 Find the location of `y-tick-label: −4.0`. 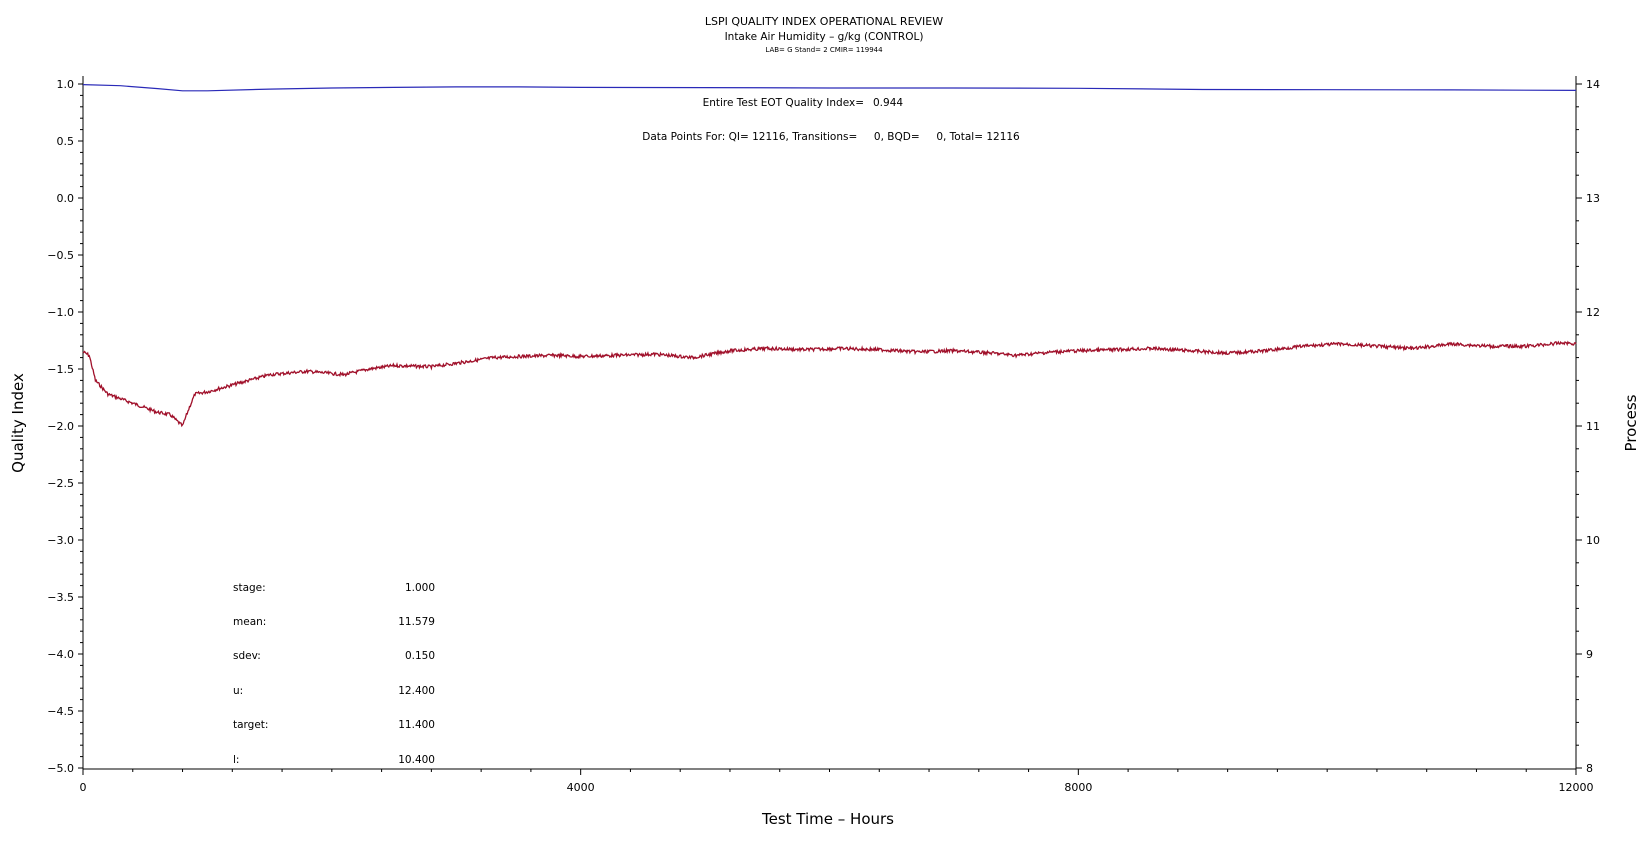

y-tick-label: −4.0 is located at coordinates (60, 654).